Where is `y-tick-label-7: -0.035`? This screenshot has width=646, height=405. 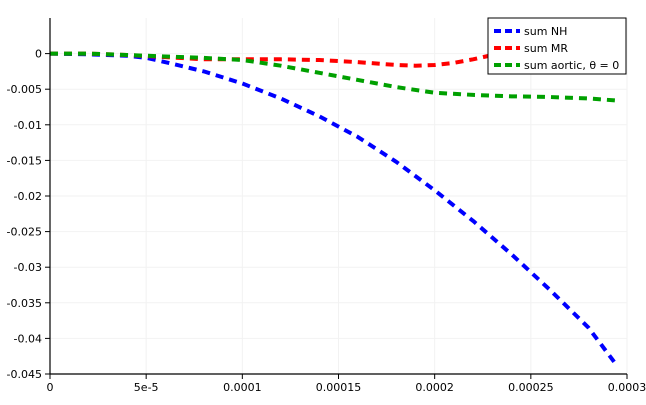
y-tick-label-7: -0.035 is located at coordinates (24, 303).